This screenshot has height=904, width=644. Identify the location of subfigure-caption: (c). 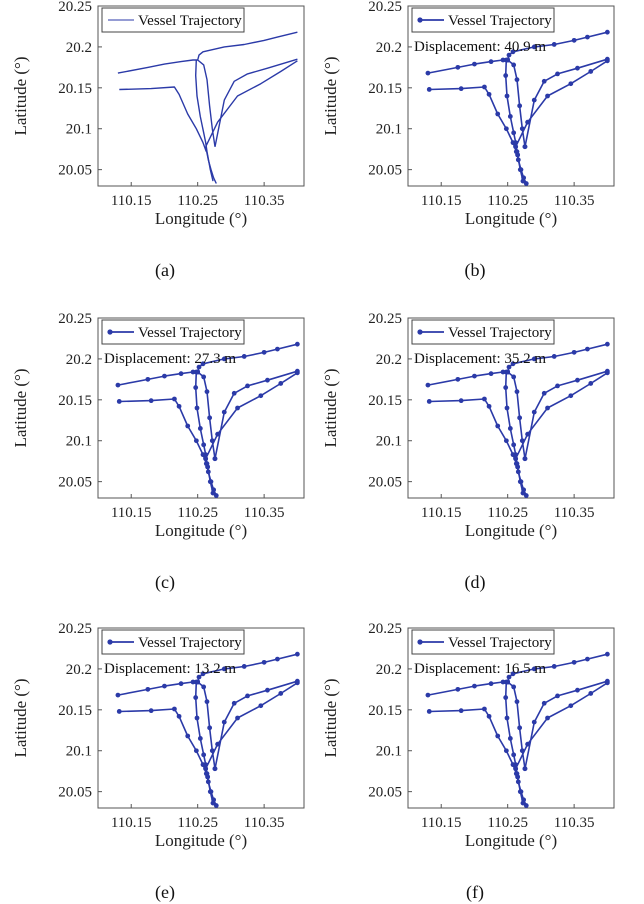
(165, 582).